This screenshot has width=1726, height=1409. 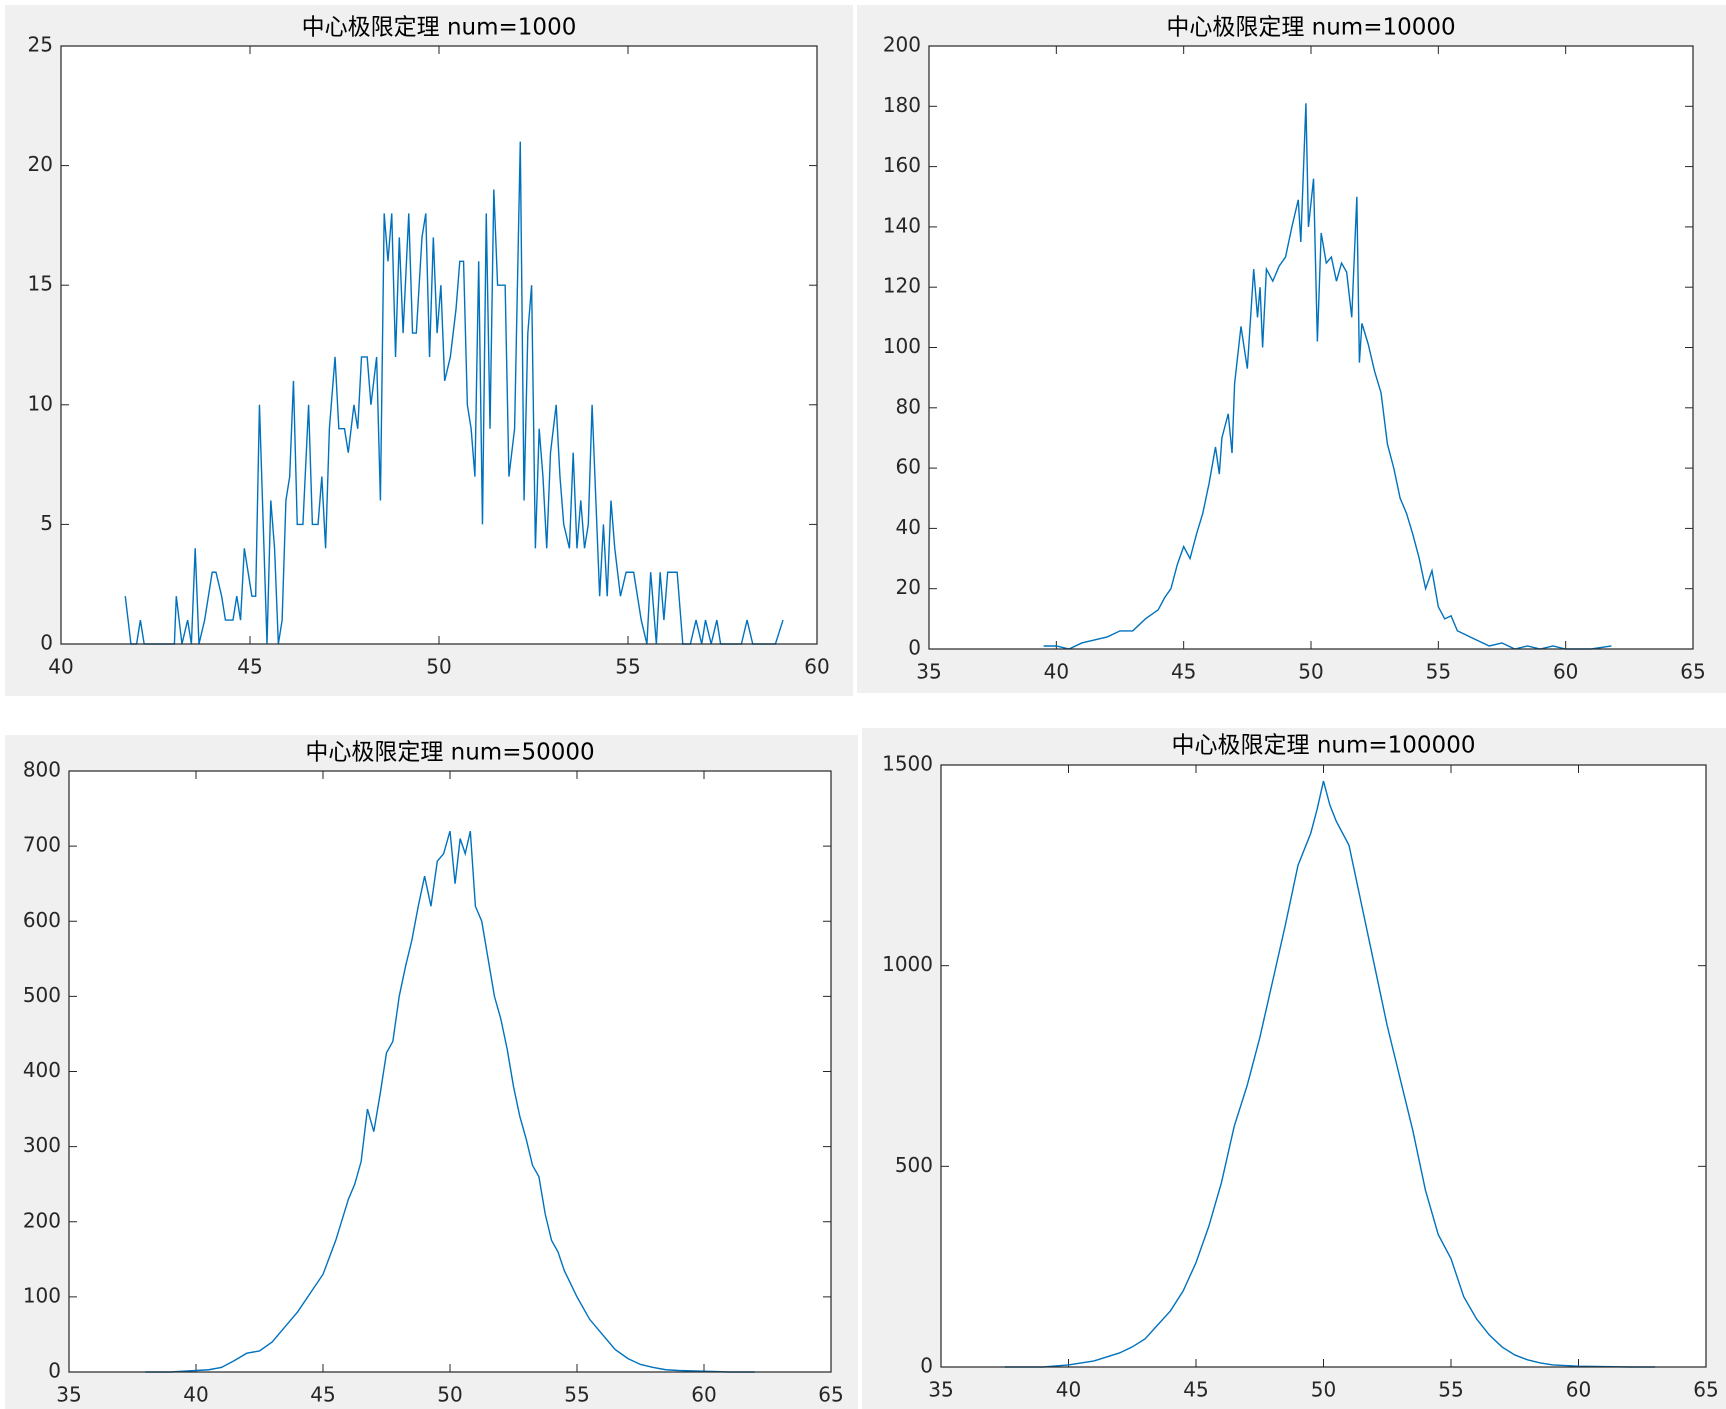 I want to click on y-tick-label: 300, so click(x=42, y=1145).